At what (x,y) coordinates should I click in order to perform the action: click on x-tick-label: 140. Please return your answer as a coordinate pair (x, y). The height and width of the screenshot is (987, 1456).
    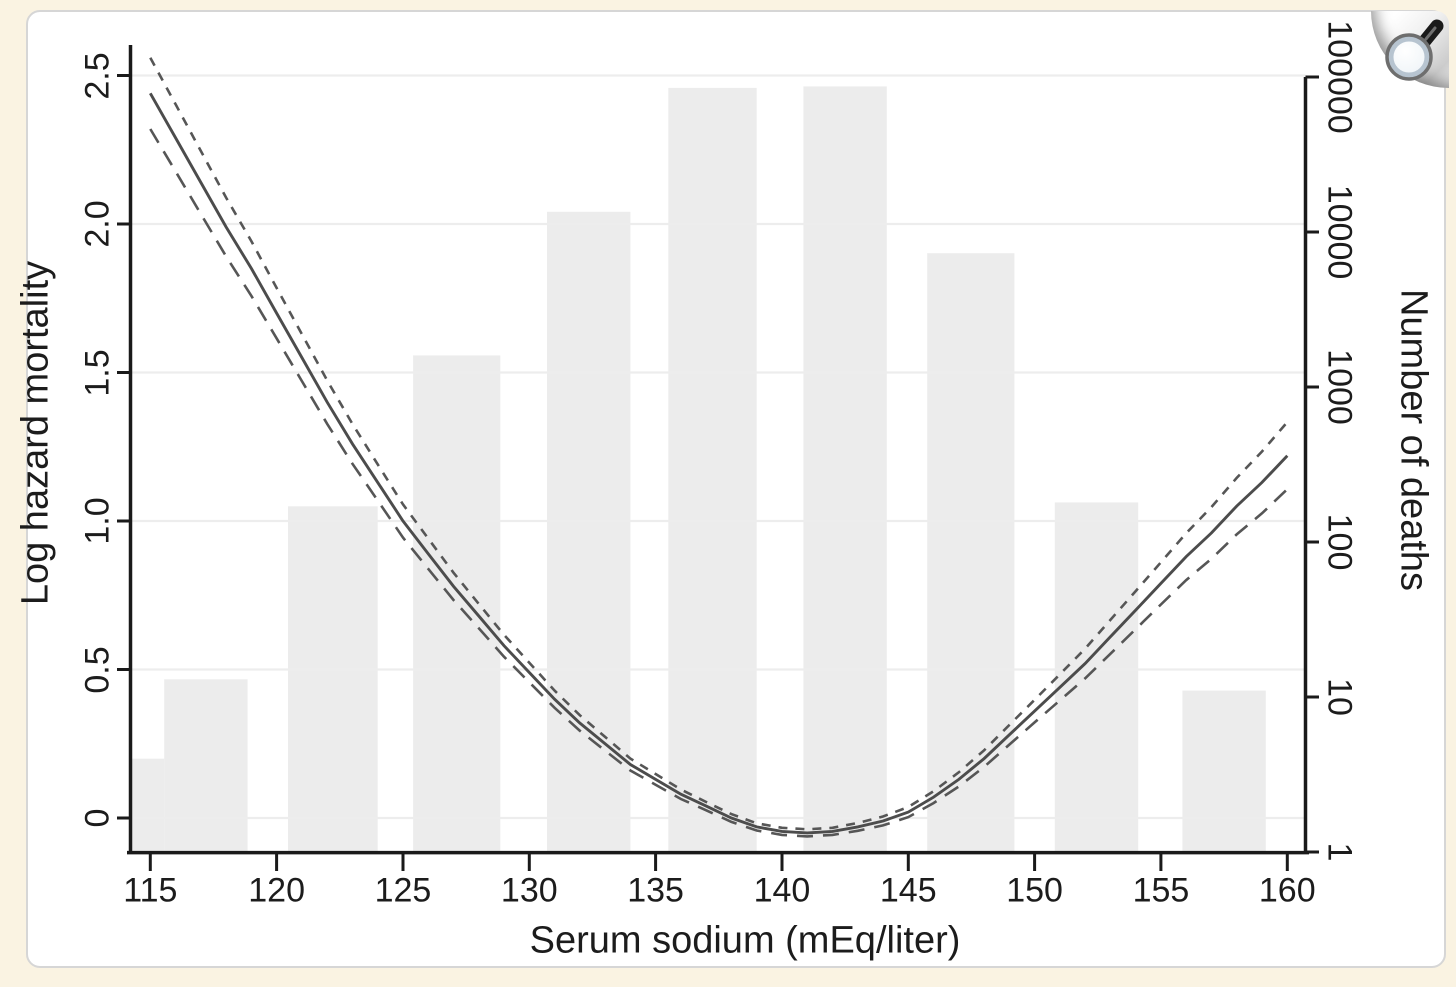
    Looking at the image, I should click on (782, 890).